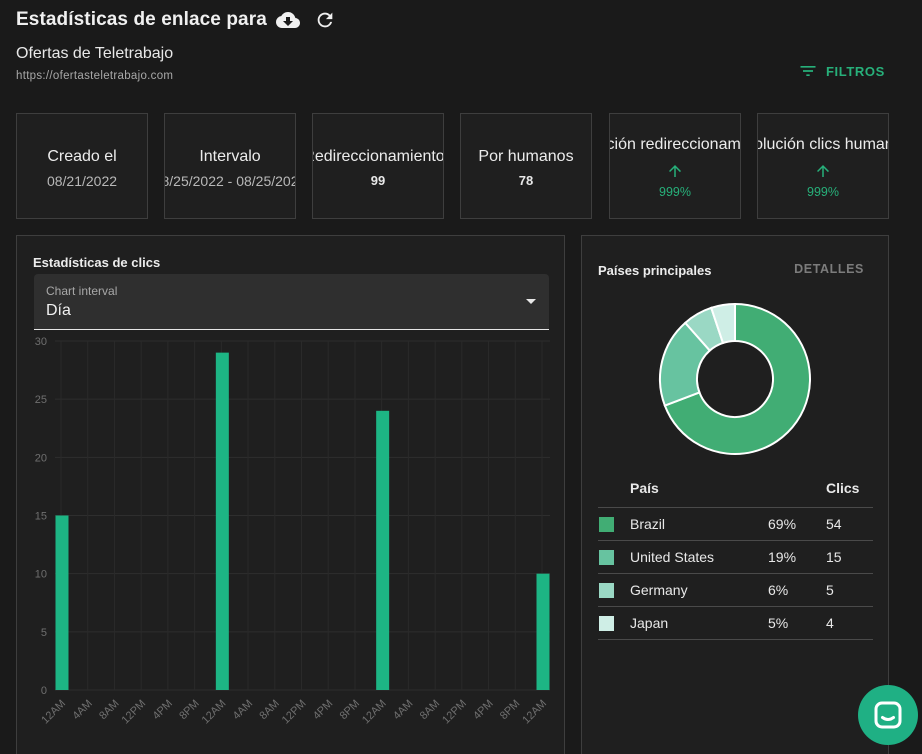  Describe the element at coordinates (41, 400) in the screenshot. I see `y-tick-label: 25` at that location.